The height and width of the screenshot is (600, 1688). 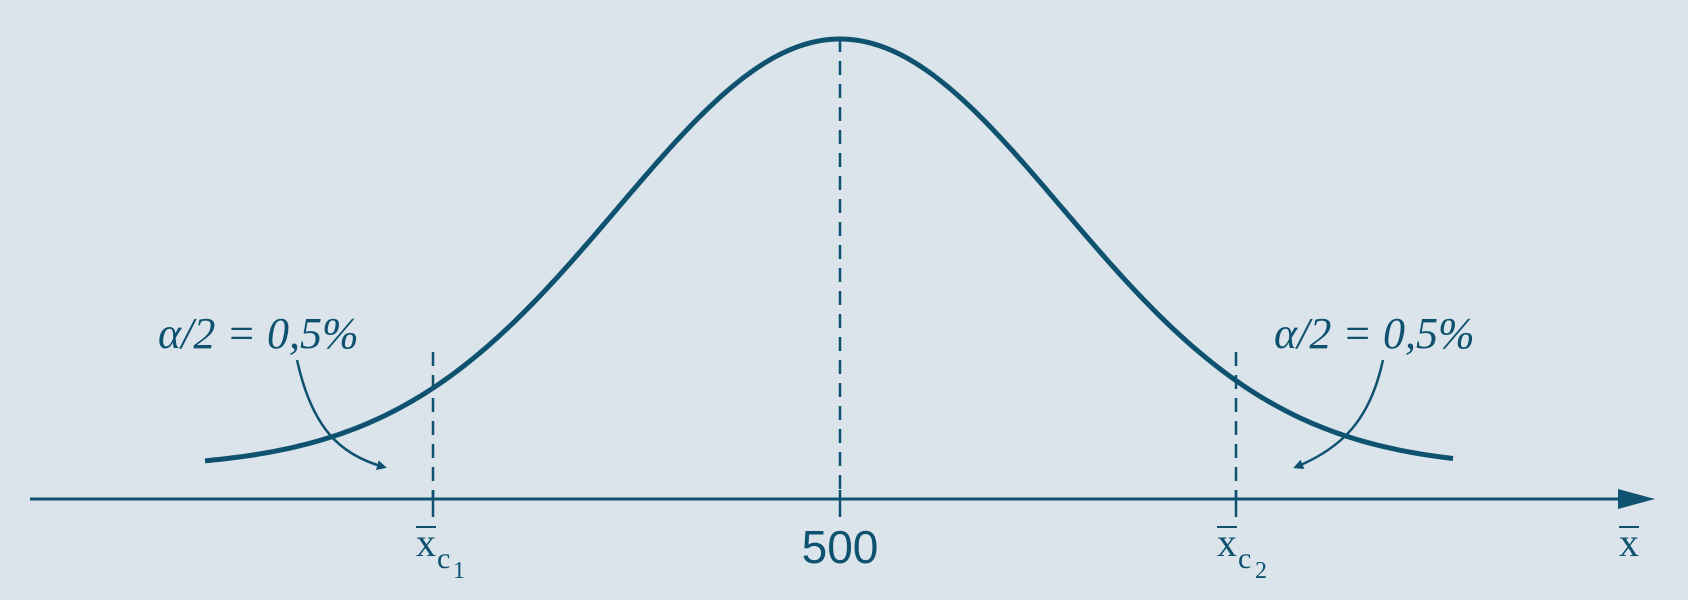 What do you see at coordinates (1261, 571) in the screenshot?
I see `xbar-right-index: 2` at bounding box center [1261, 571].